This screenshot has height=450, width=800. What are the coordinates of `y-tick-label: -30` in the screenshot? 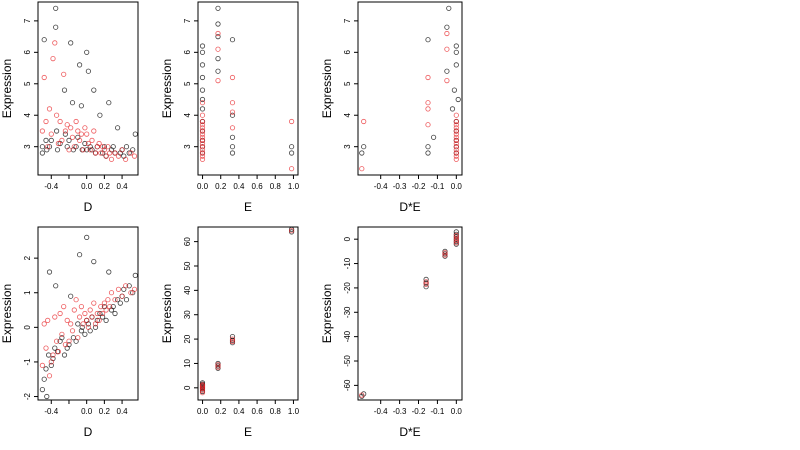 It's located at (347, 312).